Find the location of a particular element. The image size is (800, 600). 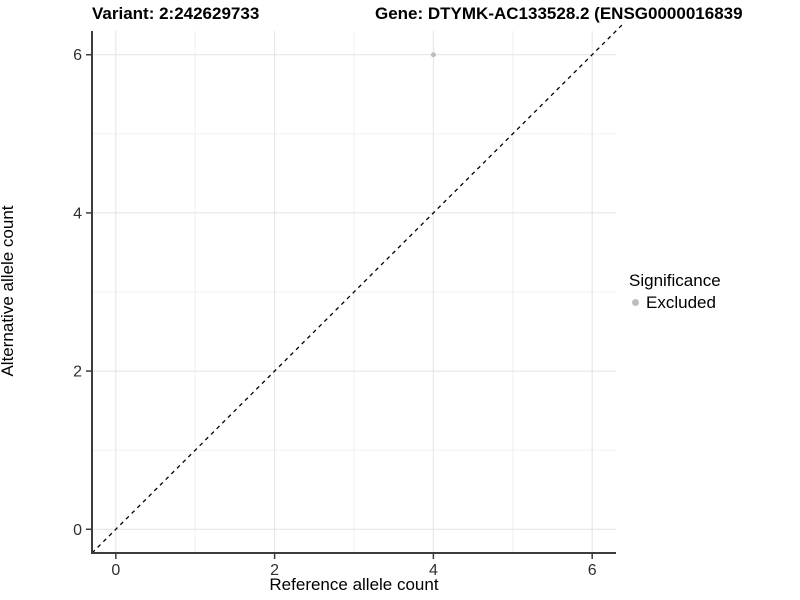

x-tick-label: 4 is located at coordinates (433, 570).